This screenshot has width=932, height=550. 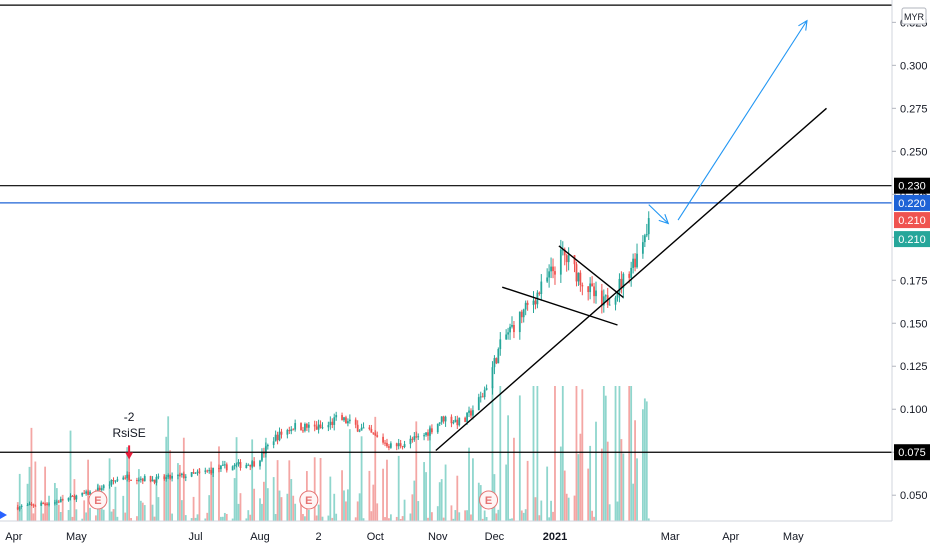 What do you see at coordinates (555, 537) in the screenshot?
I see `x-tick-label: 2021` at bounding box center [555, 537].